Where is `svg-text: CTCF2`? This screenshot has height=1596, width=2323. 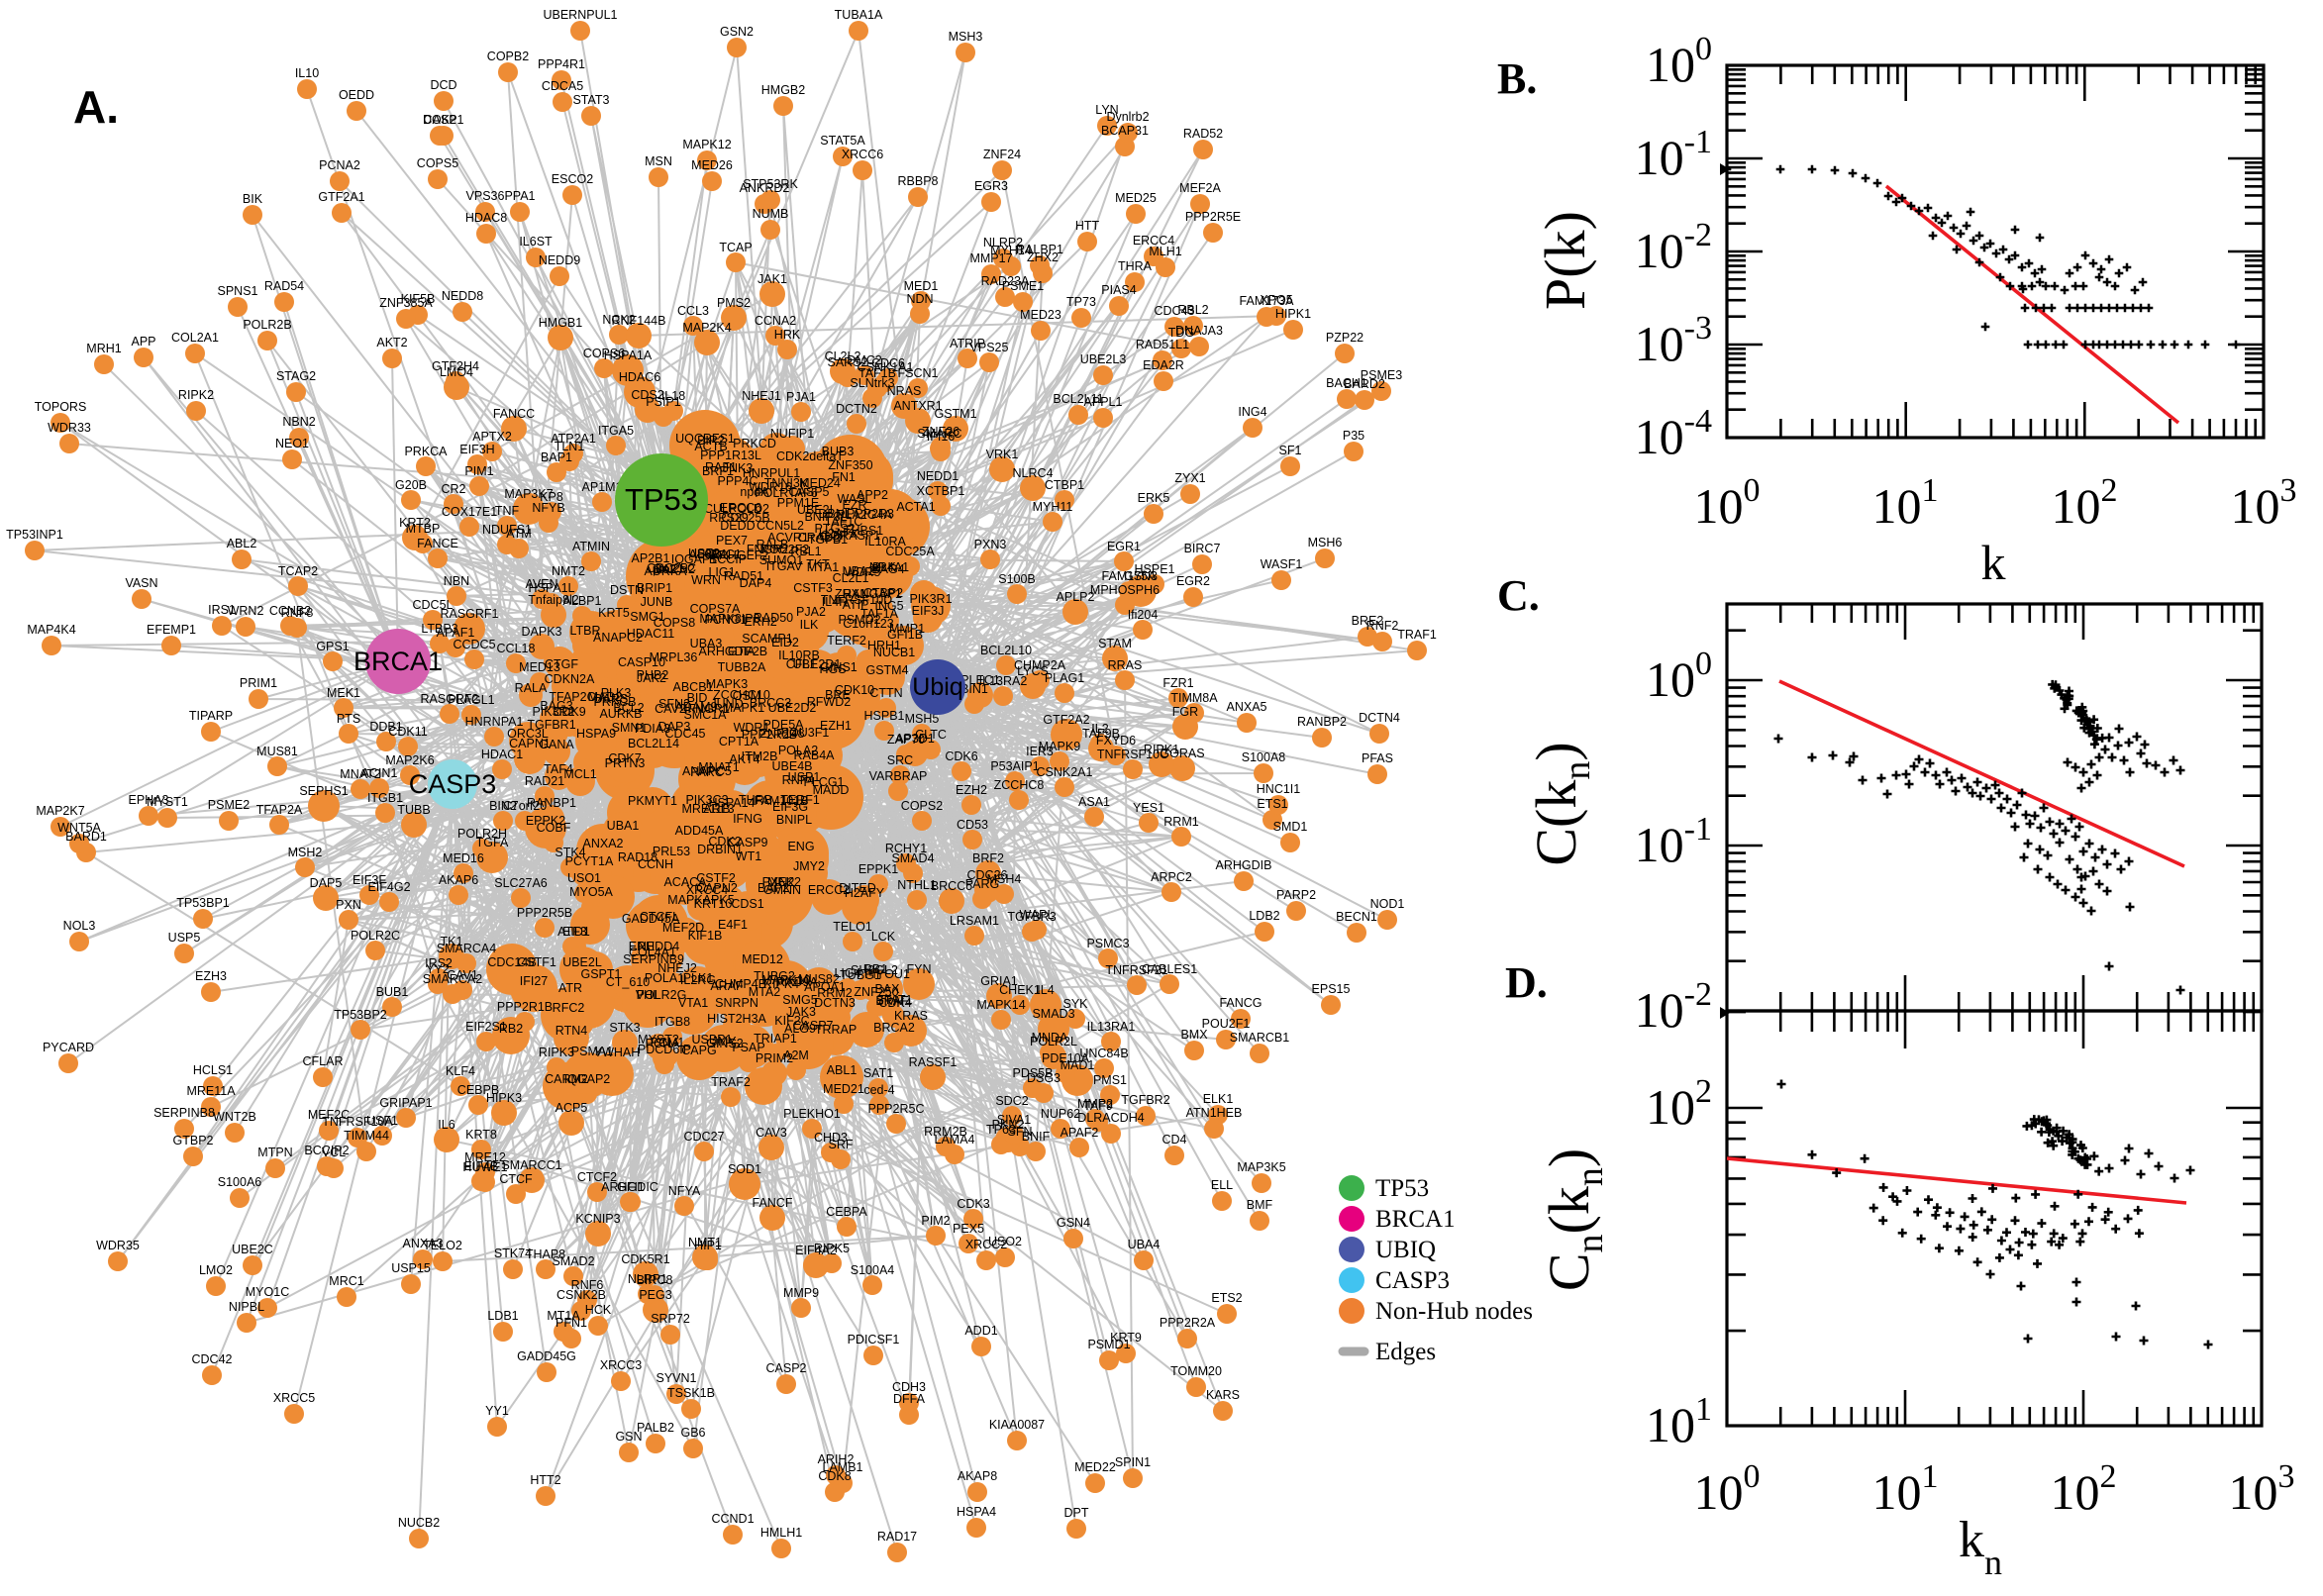
svg-text: CTCF2 is located at coordinates (597, 1177).